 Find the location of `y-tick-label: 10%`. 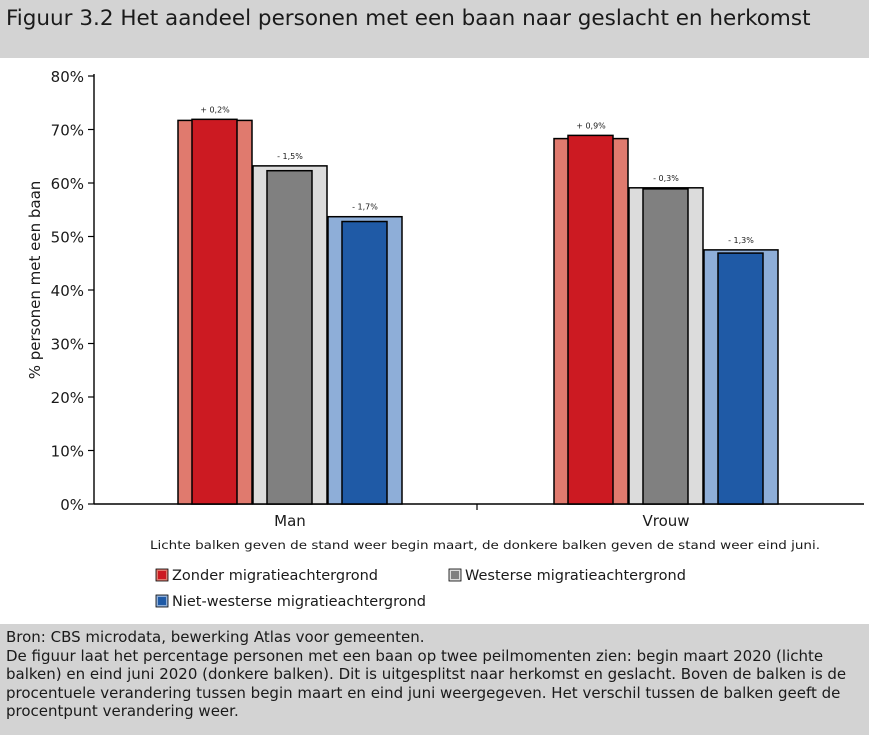

y-tick-label: 10% is located at coordinates (67, 452).